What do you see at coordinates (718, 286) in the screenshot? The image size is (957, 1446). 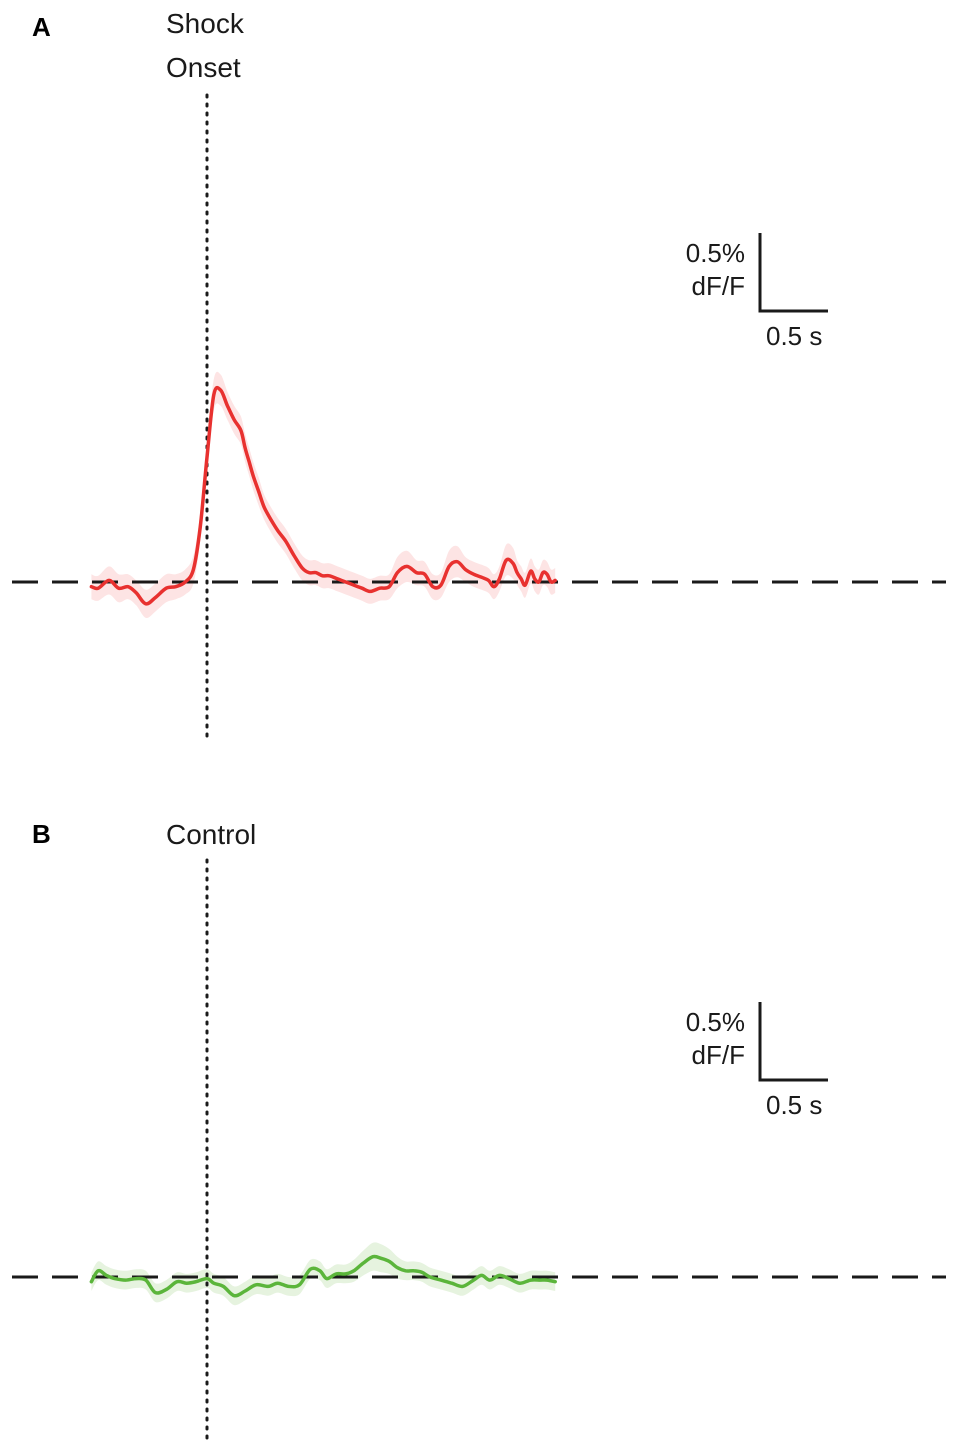 I see `panel-a-scalebar-y-label-line2: dF/F` at bounding box center [718, 286].